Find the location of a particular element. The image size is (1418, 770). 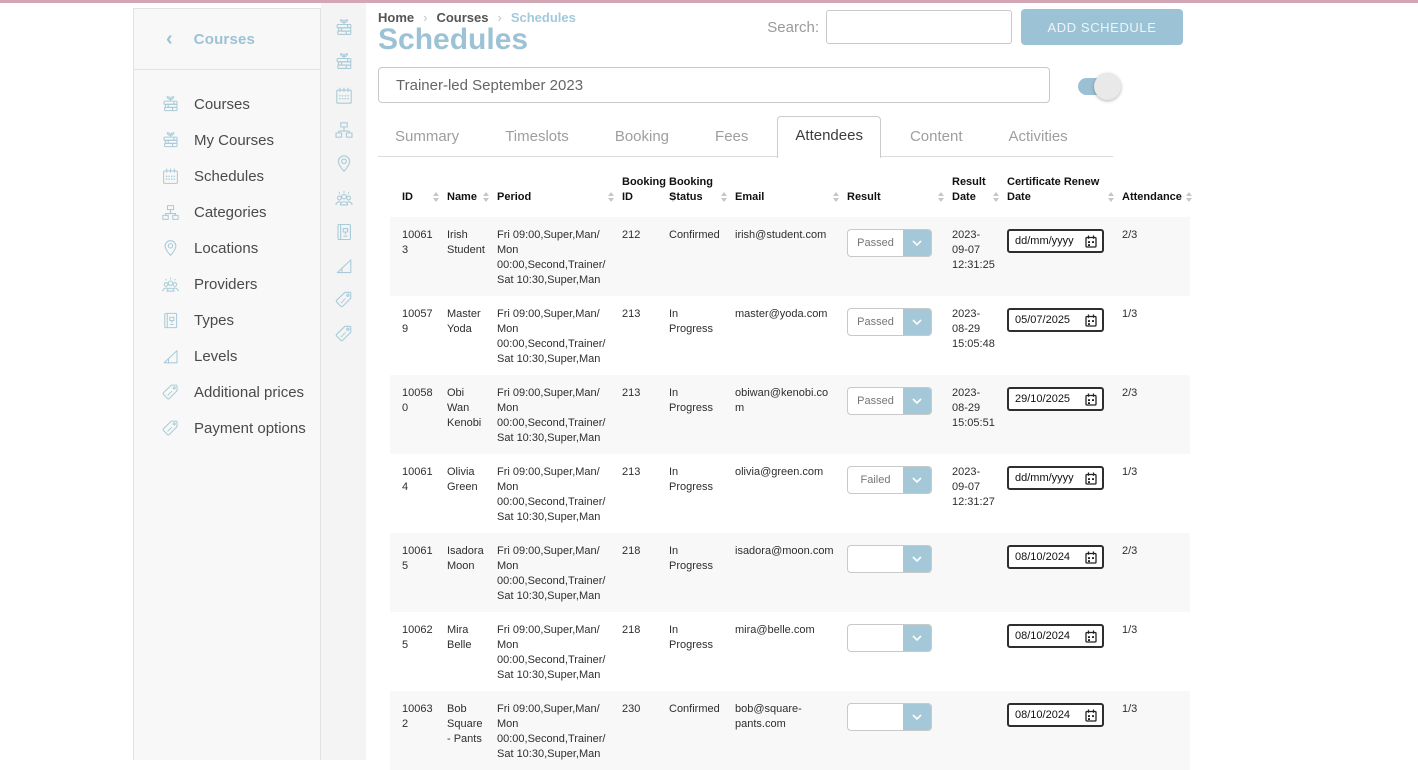

cell-name: Olivia Green is located at coordinates (462, 479).